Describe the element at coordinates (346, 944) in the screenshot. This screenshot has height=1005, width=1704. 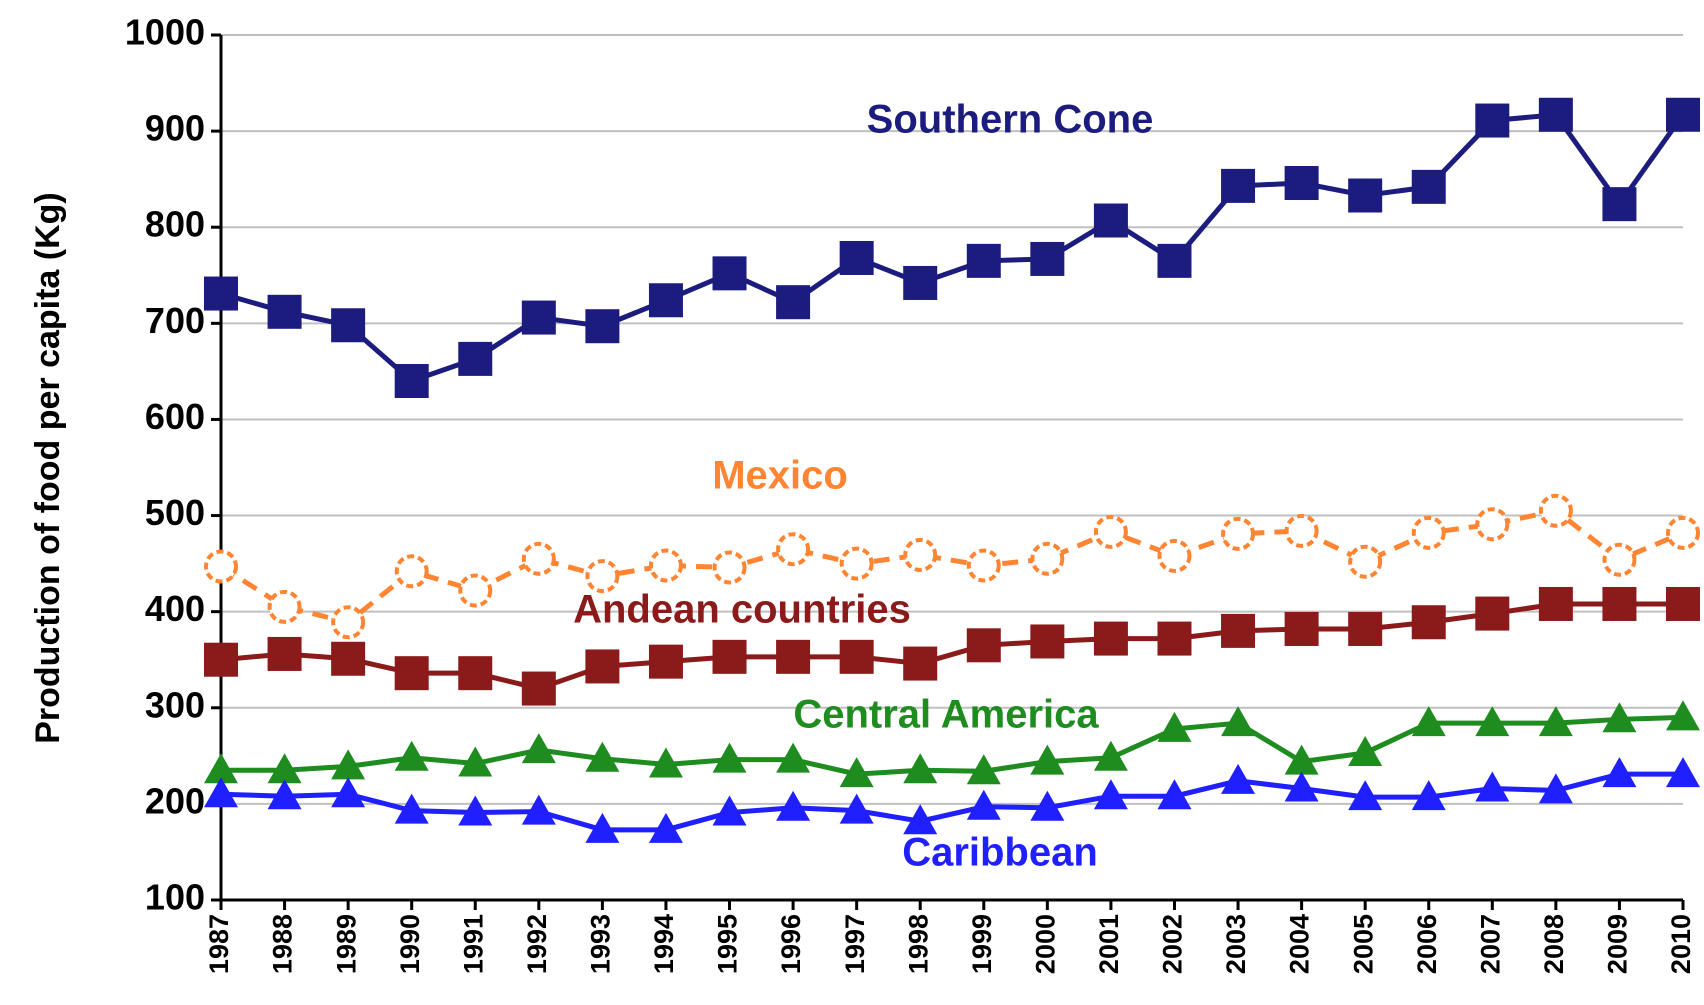
I see `x-tick-label: 1989` at that location.